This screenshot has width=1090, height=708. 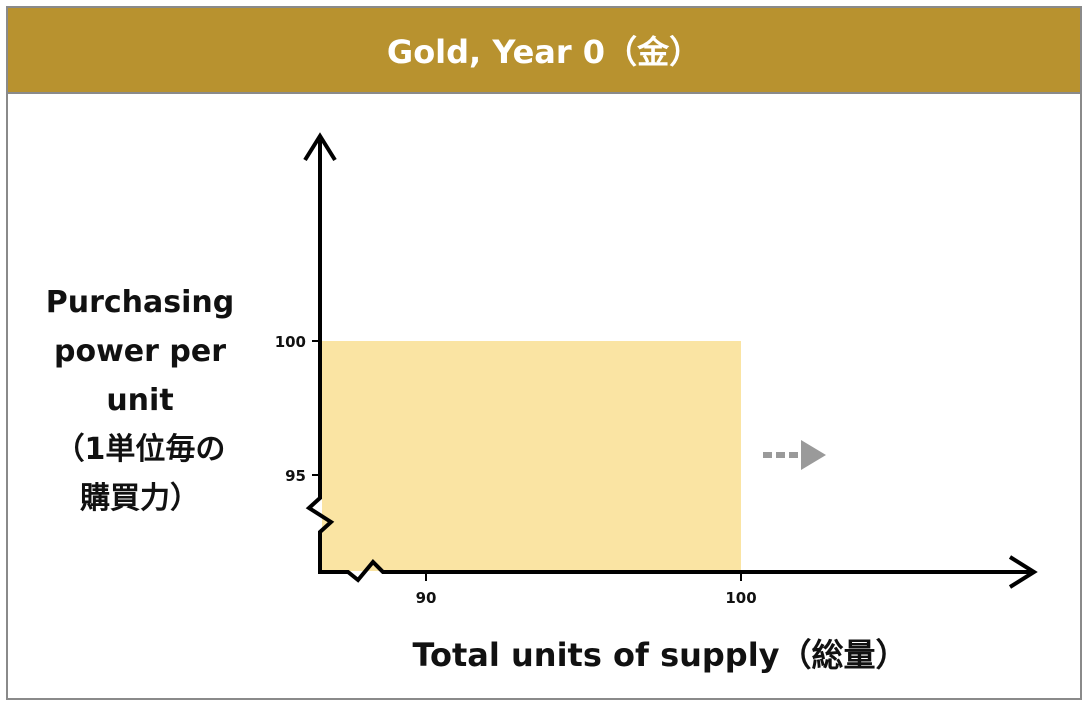 I want to click on chart-title: Gold, Year 0（金）, so click(x=544, y=52).